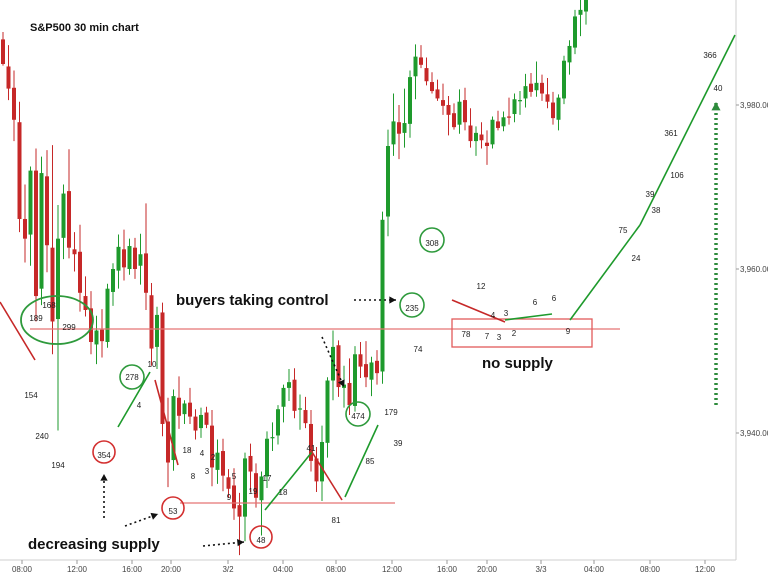 The image size is (768, 576). I want to click on volume-label: 6, so click(535, 302).